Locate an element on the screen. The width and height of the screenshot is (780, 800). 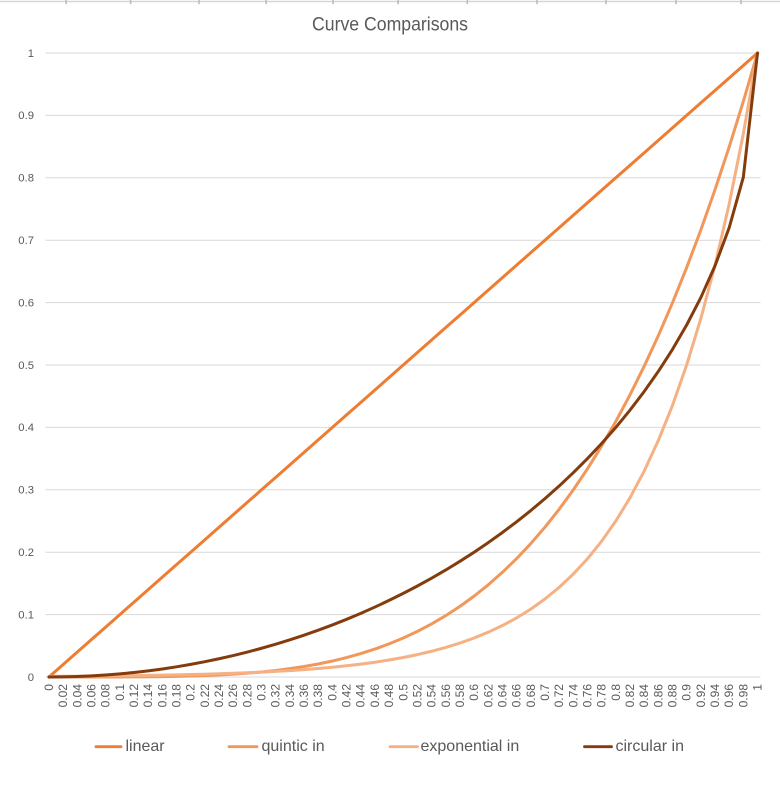
svg-text: 0.48 is located at coordinates (389, 696).